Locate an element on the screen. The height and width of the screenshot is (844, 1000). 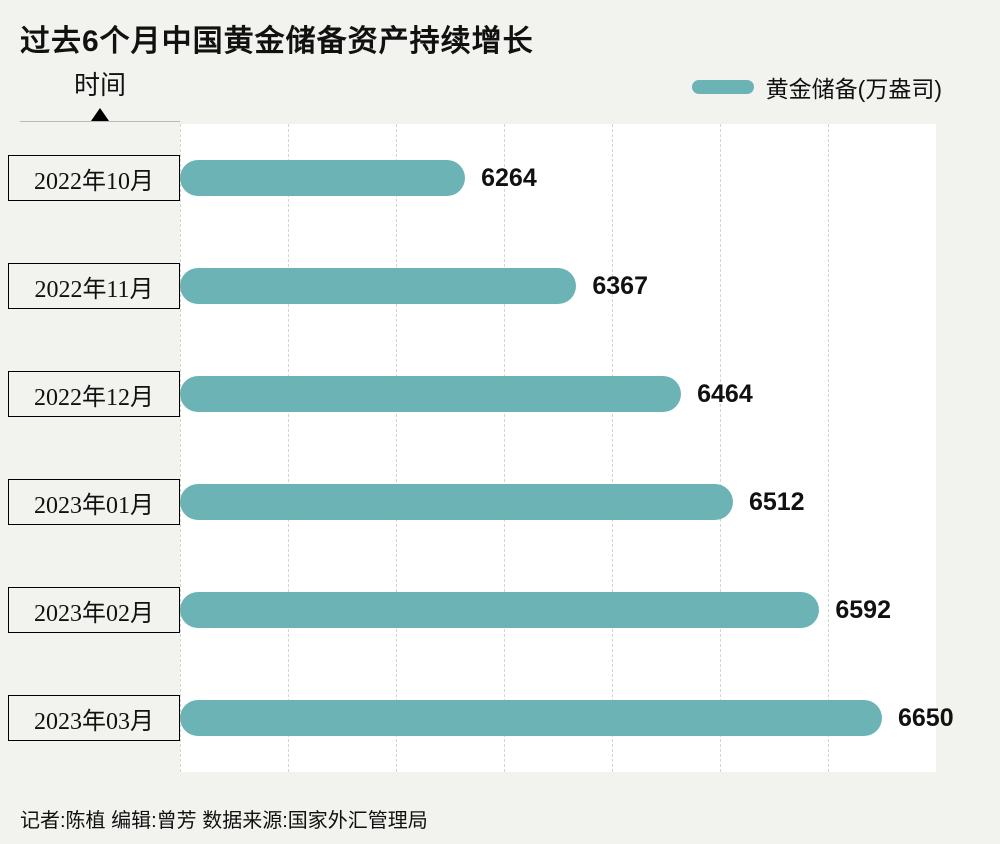
chart-row: 2022年12月 6464 is located at coordinates (500, 394).